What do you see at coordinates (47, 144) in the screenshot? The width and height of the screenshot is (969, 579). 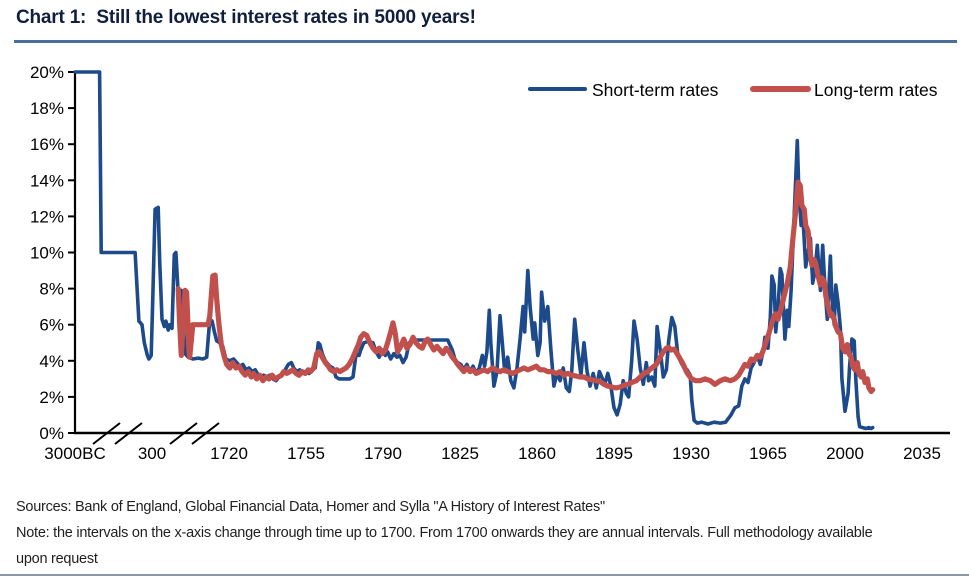 I see `y-tick-label: 16%` at bounding box center [47, 144].